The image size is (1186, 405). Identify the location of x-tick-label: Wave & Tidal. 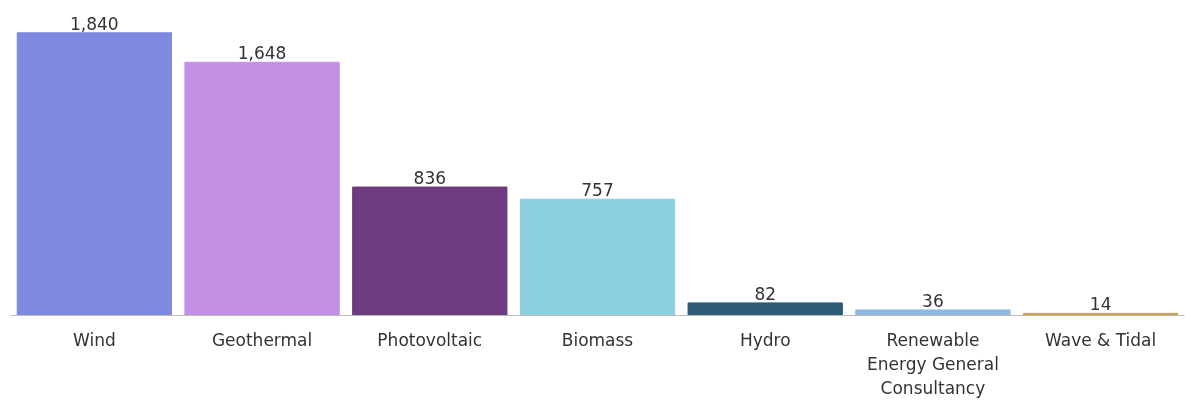
(1101, 339).